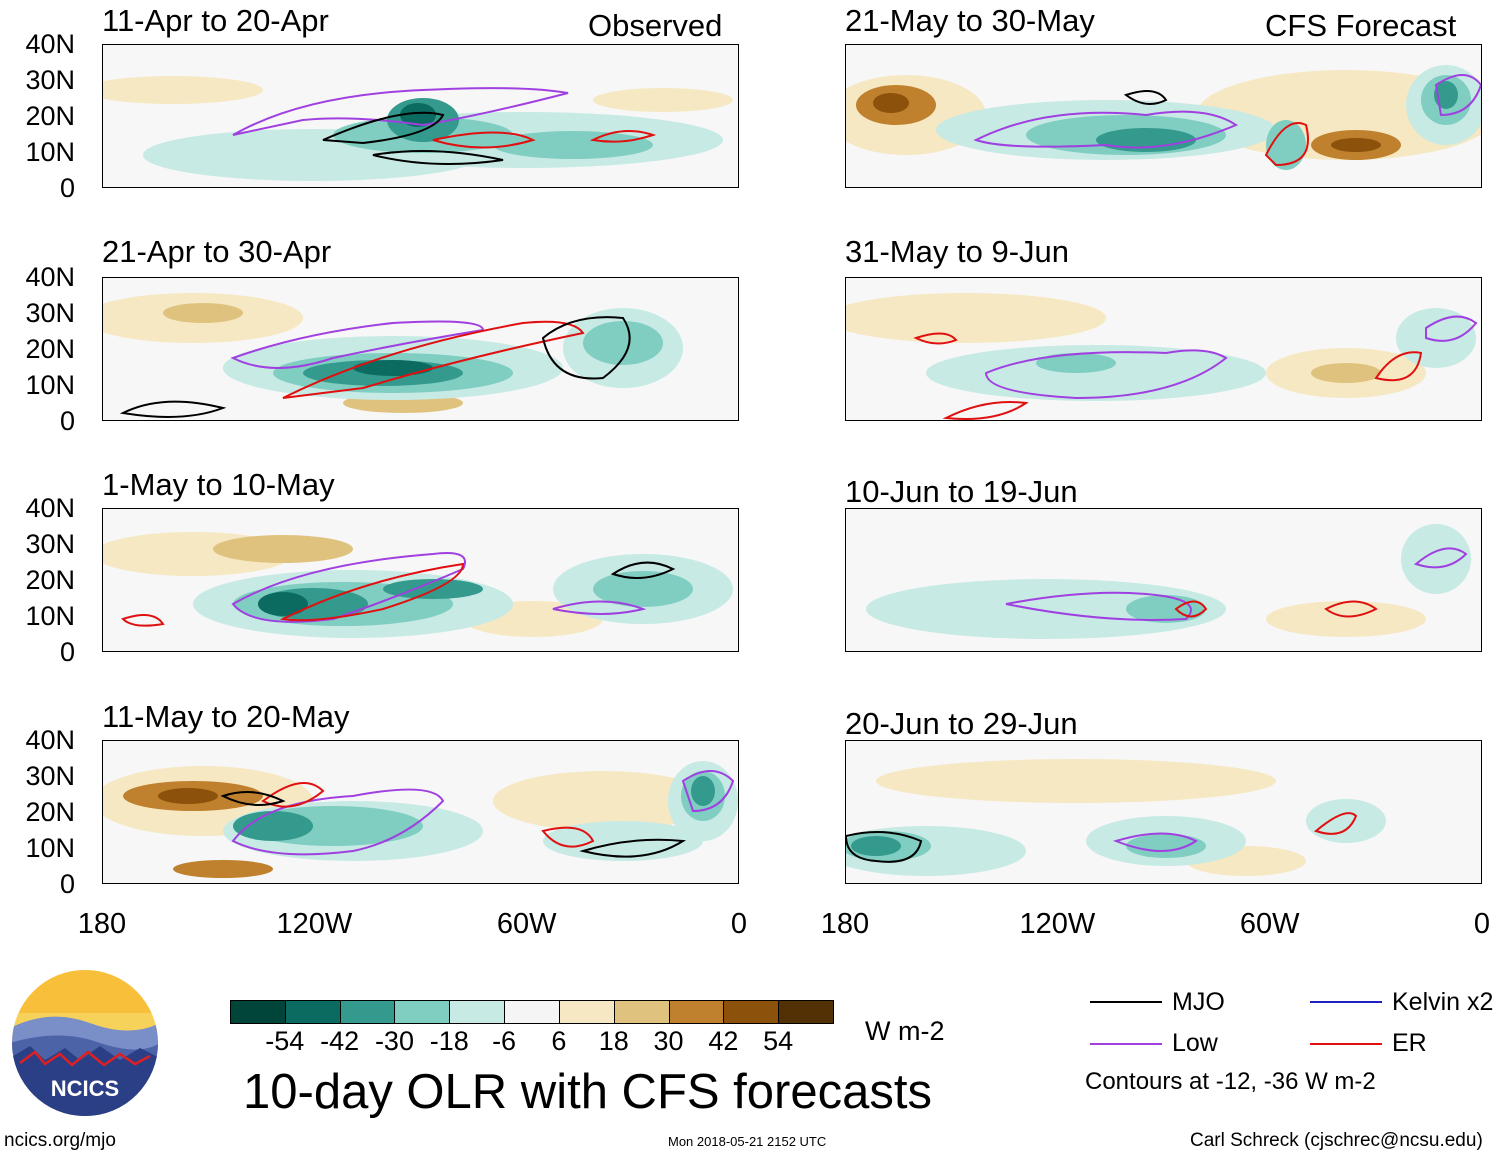 The image size is (1510, 1157). What do you see at coordinates (1346, 1044) in the screenshot?
I see `legend-er-line` at bounding box center [1346, 1044].